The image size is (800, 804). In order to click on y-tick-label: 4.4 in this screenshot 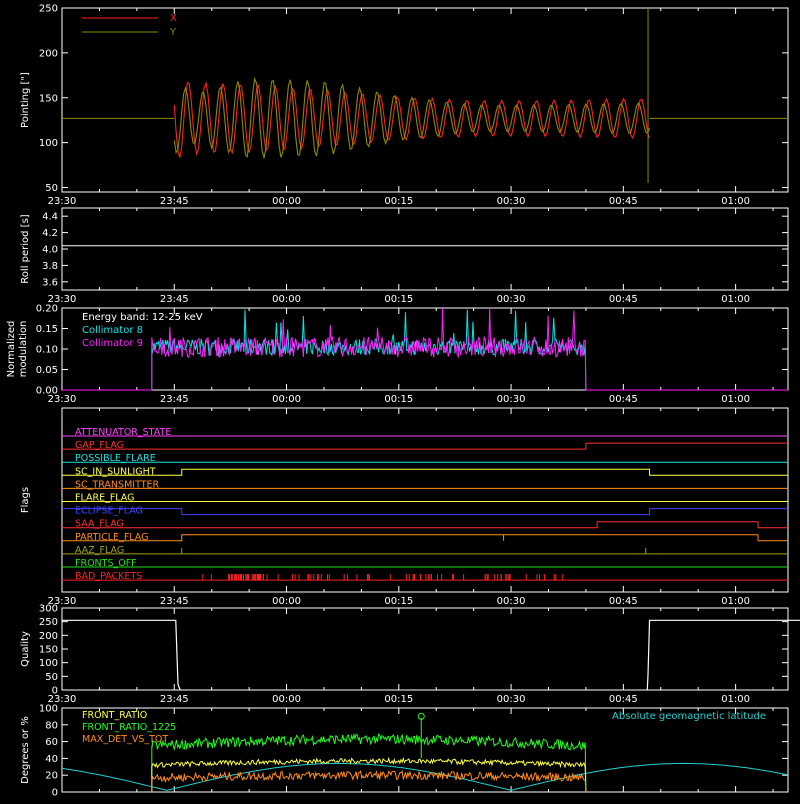, I will do `click(50, 217)`.